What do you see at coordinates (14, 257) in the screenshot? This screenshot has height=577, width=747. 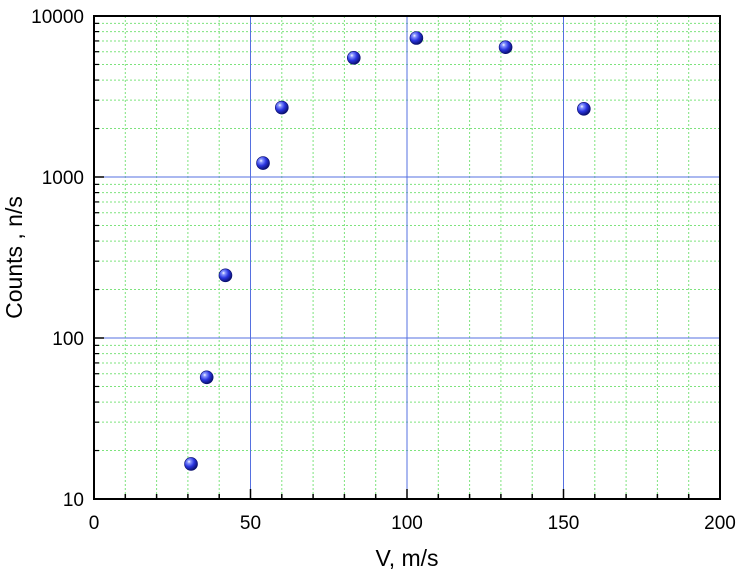 I see `y-axis-title: Counts , n/s` at bounding box center [14, 257].